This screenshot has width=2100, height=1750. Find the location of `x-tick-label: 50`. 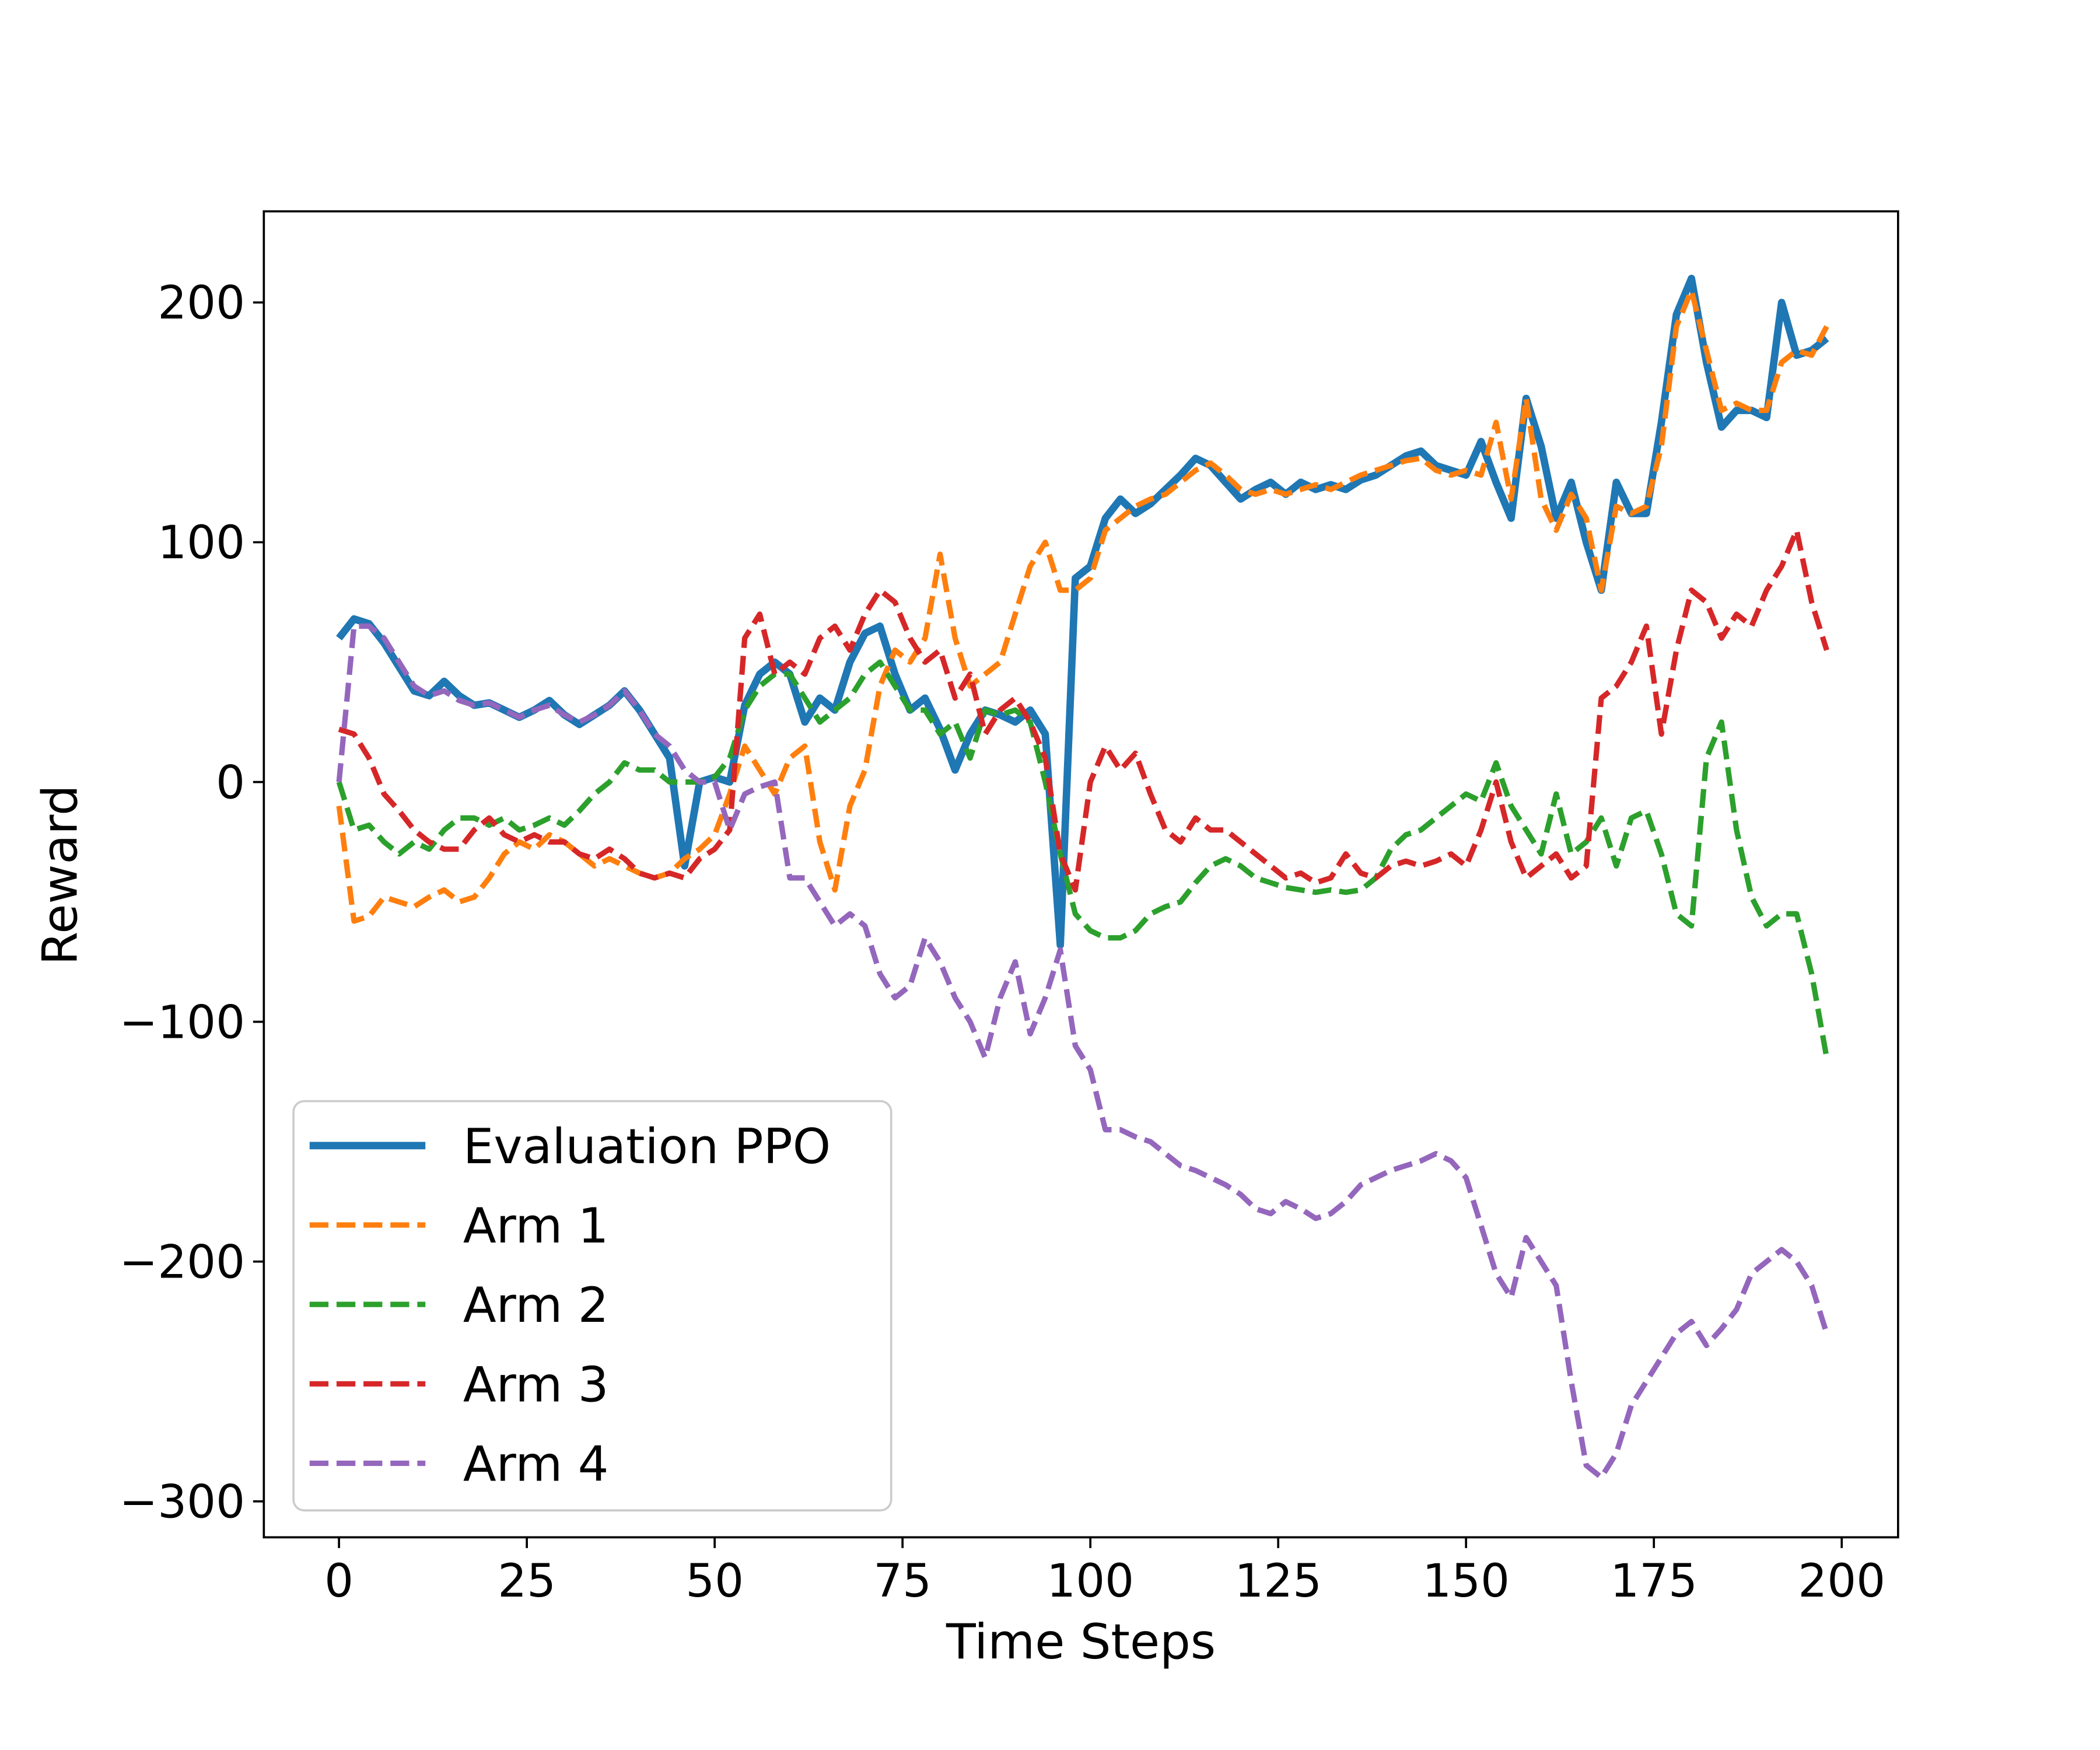

x-tick-label: 50 is located at coordinates (715, 1581).